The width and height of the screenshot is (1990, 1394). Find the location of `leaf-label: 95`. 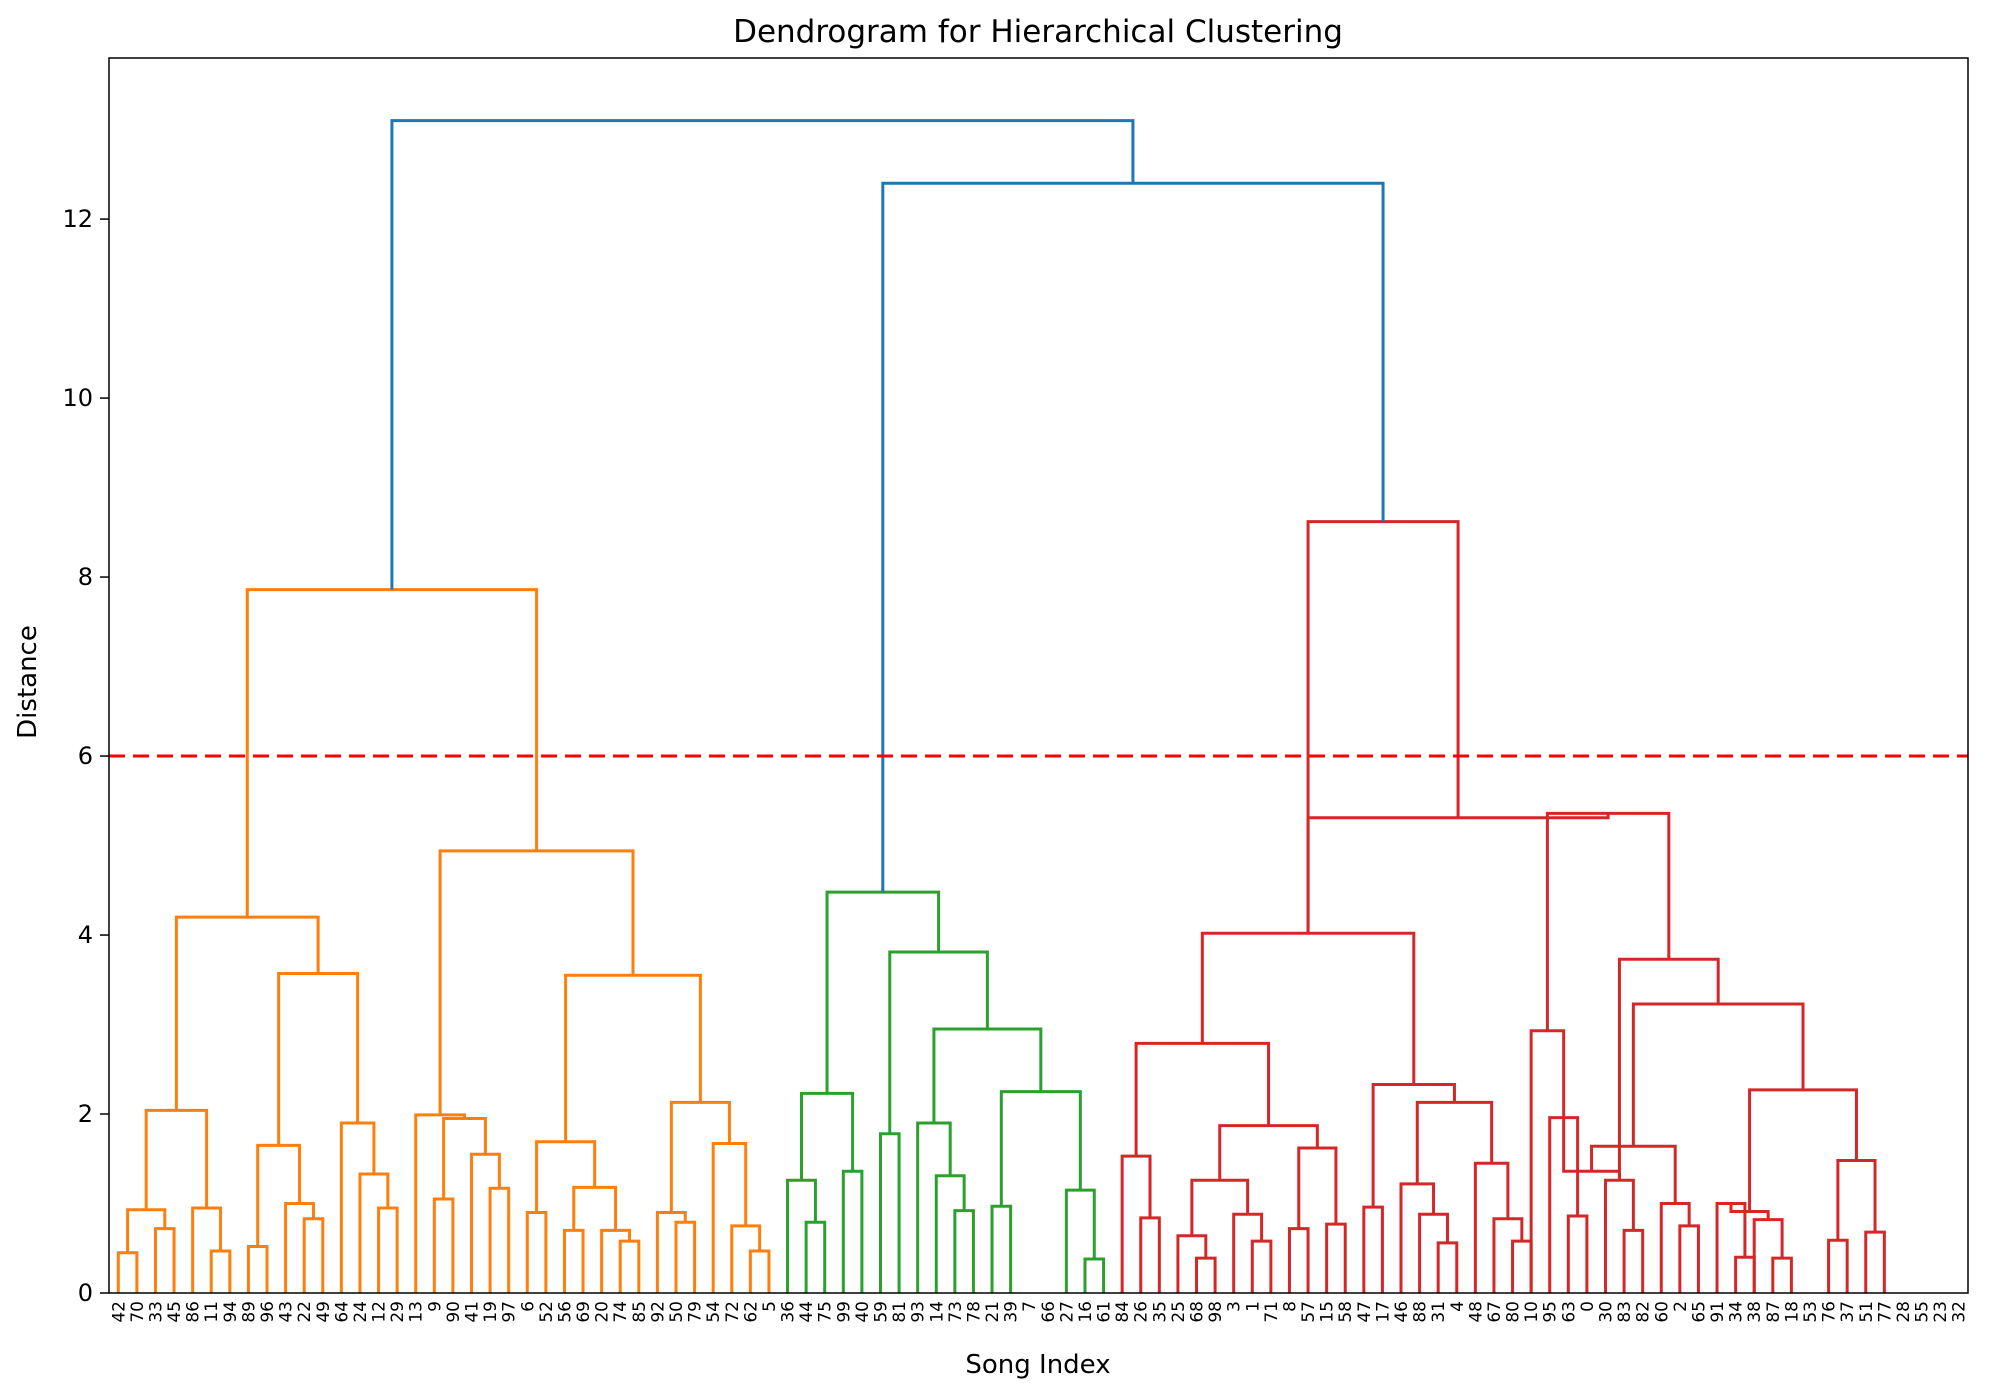

leaf-label: 95 is located at coordinates (1551, 1312).